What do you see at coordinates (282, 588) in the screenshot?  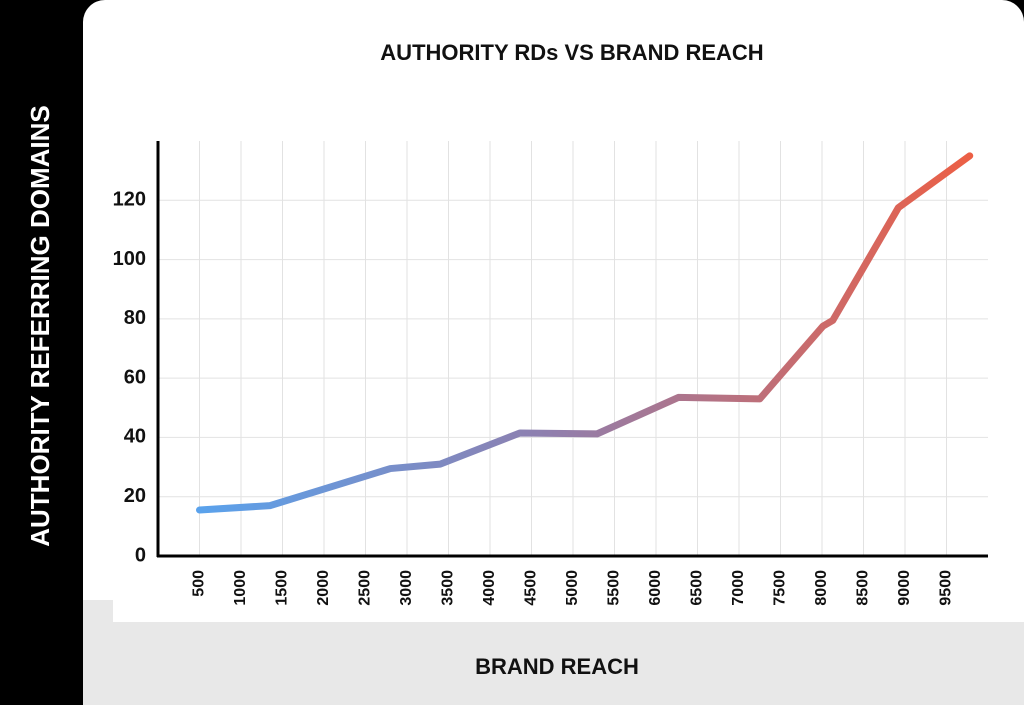 I see `x-tick-label: 1500` at bounding box center [282, 588].